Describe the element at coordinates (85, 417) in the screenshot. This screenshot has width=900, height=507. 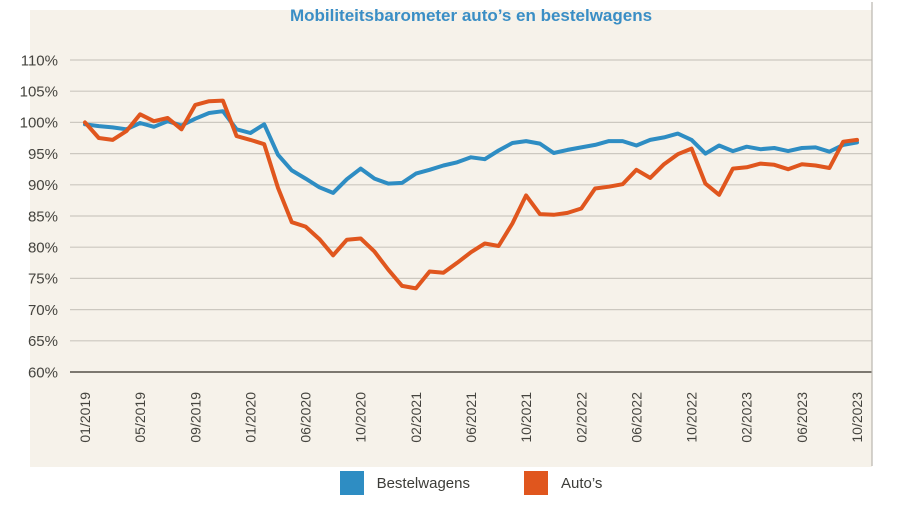
I see `x-tick-label: 01/2019` at that location.